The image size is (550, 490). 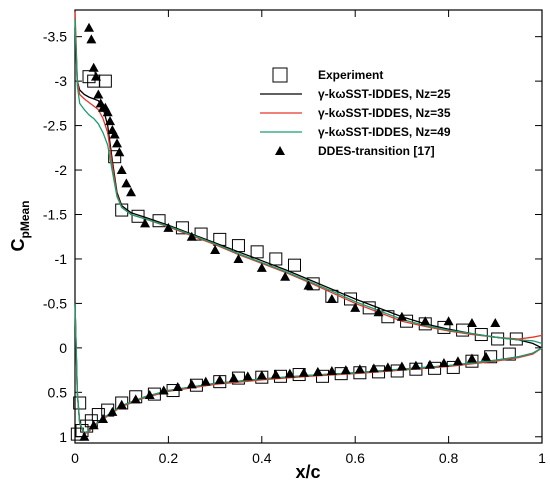 I want to click on x-tick-label: 0.4, so click(x=262, y=458).